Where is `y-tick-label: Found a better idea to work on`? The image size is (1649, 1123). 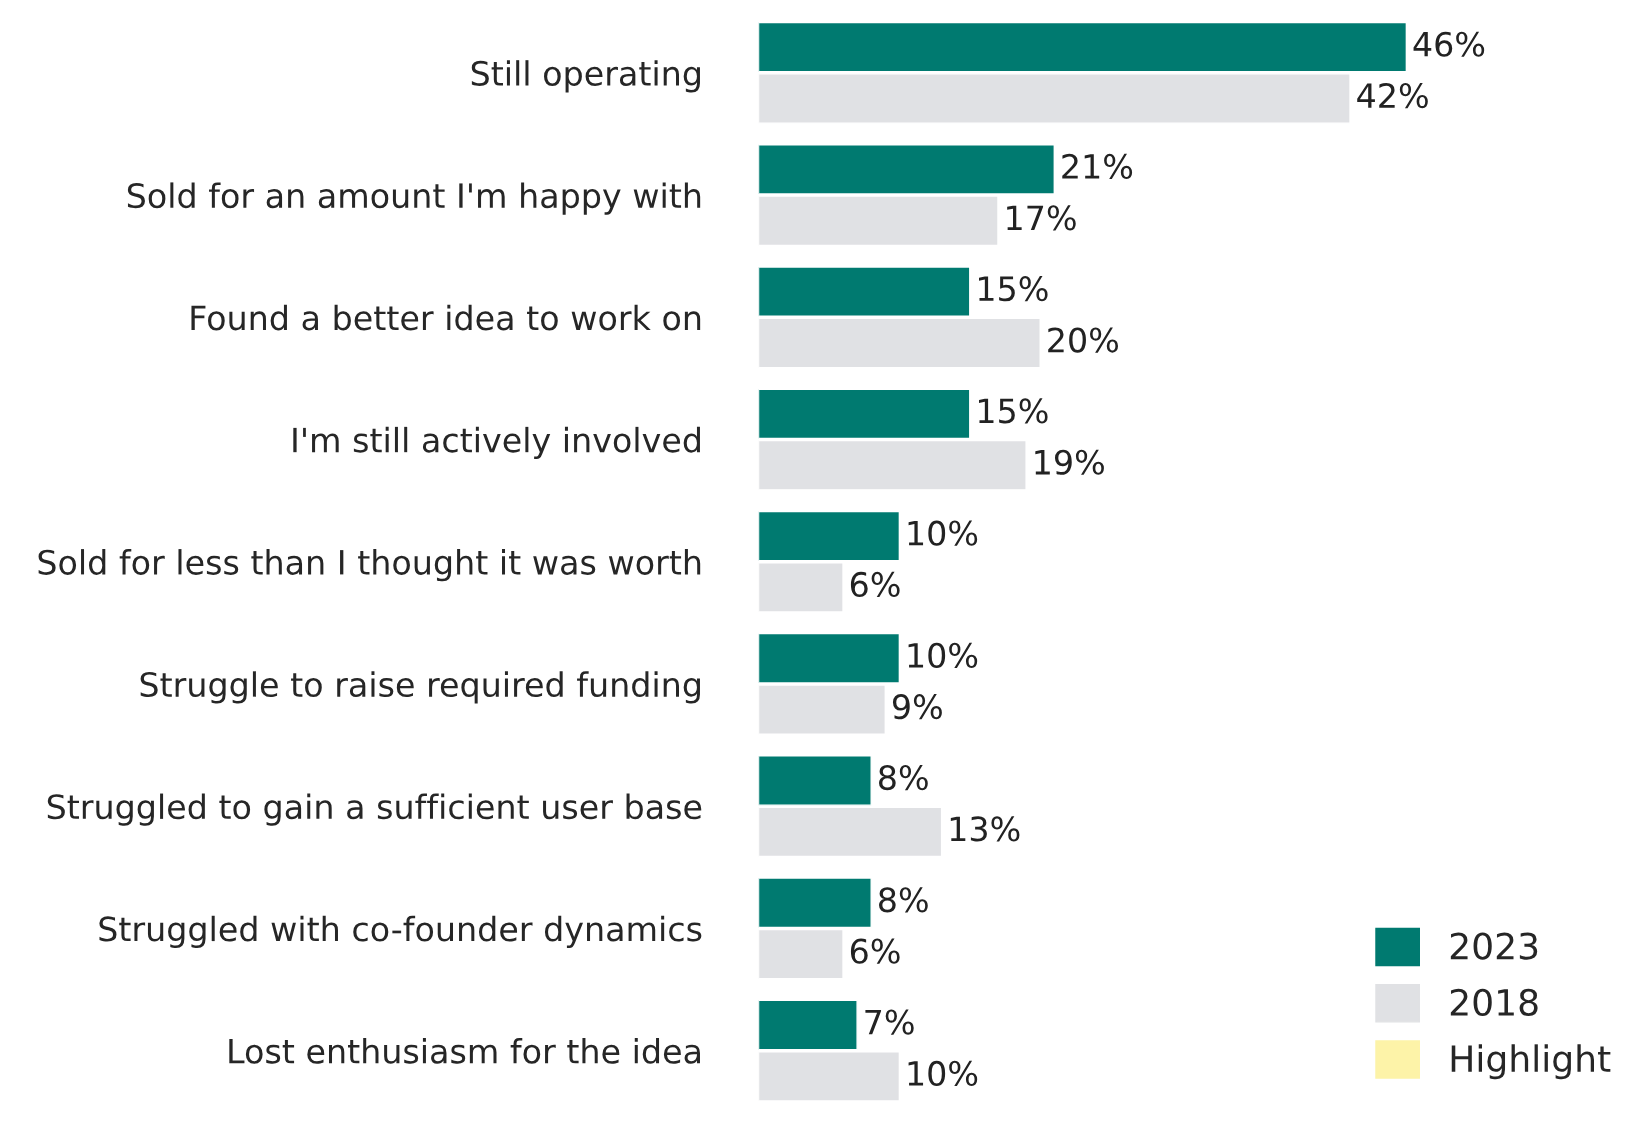 y-tick-label: Found a better idea to work on is located at coordinates (446, 317).